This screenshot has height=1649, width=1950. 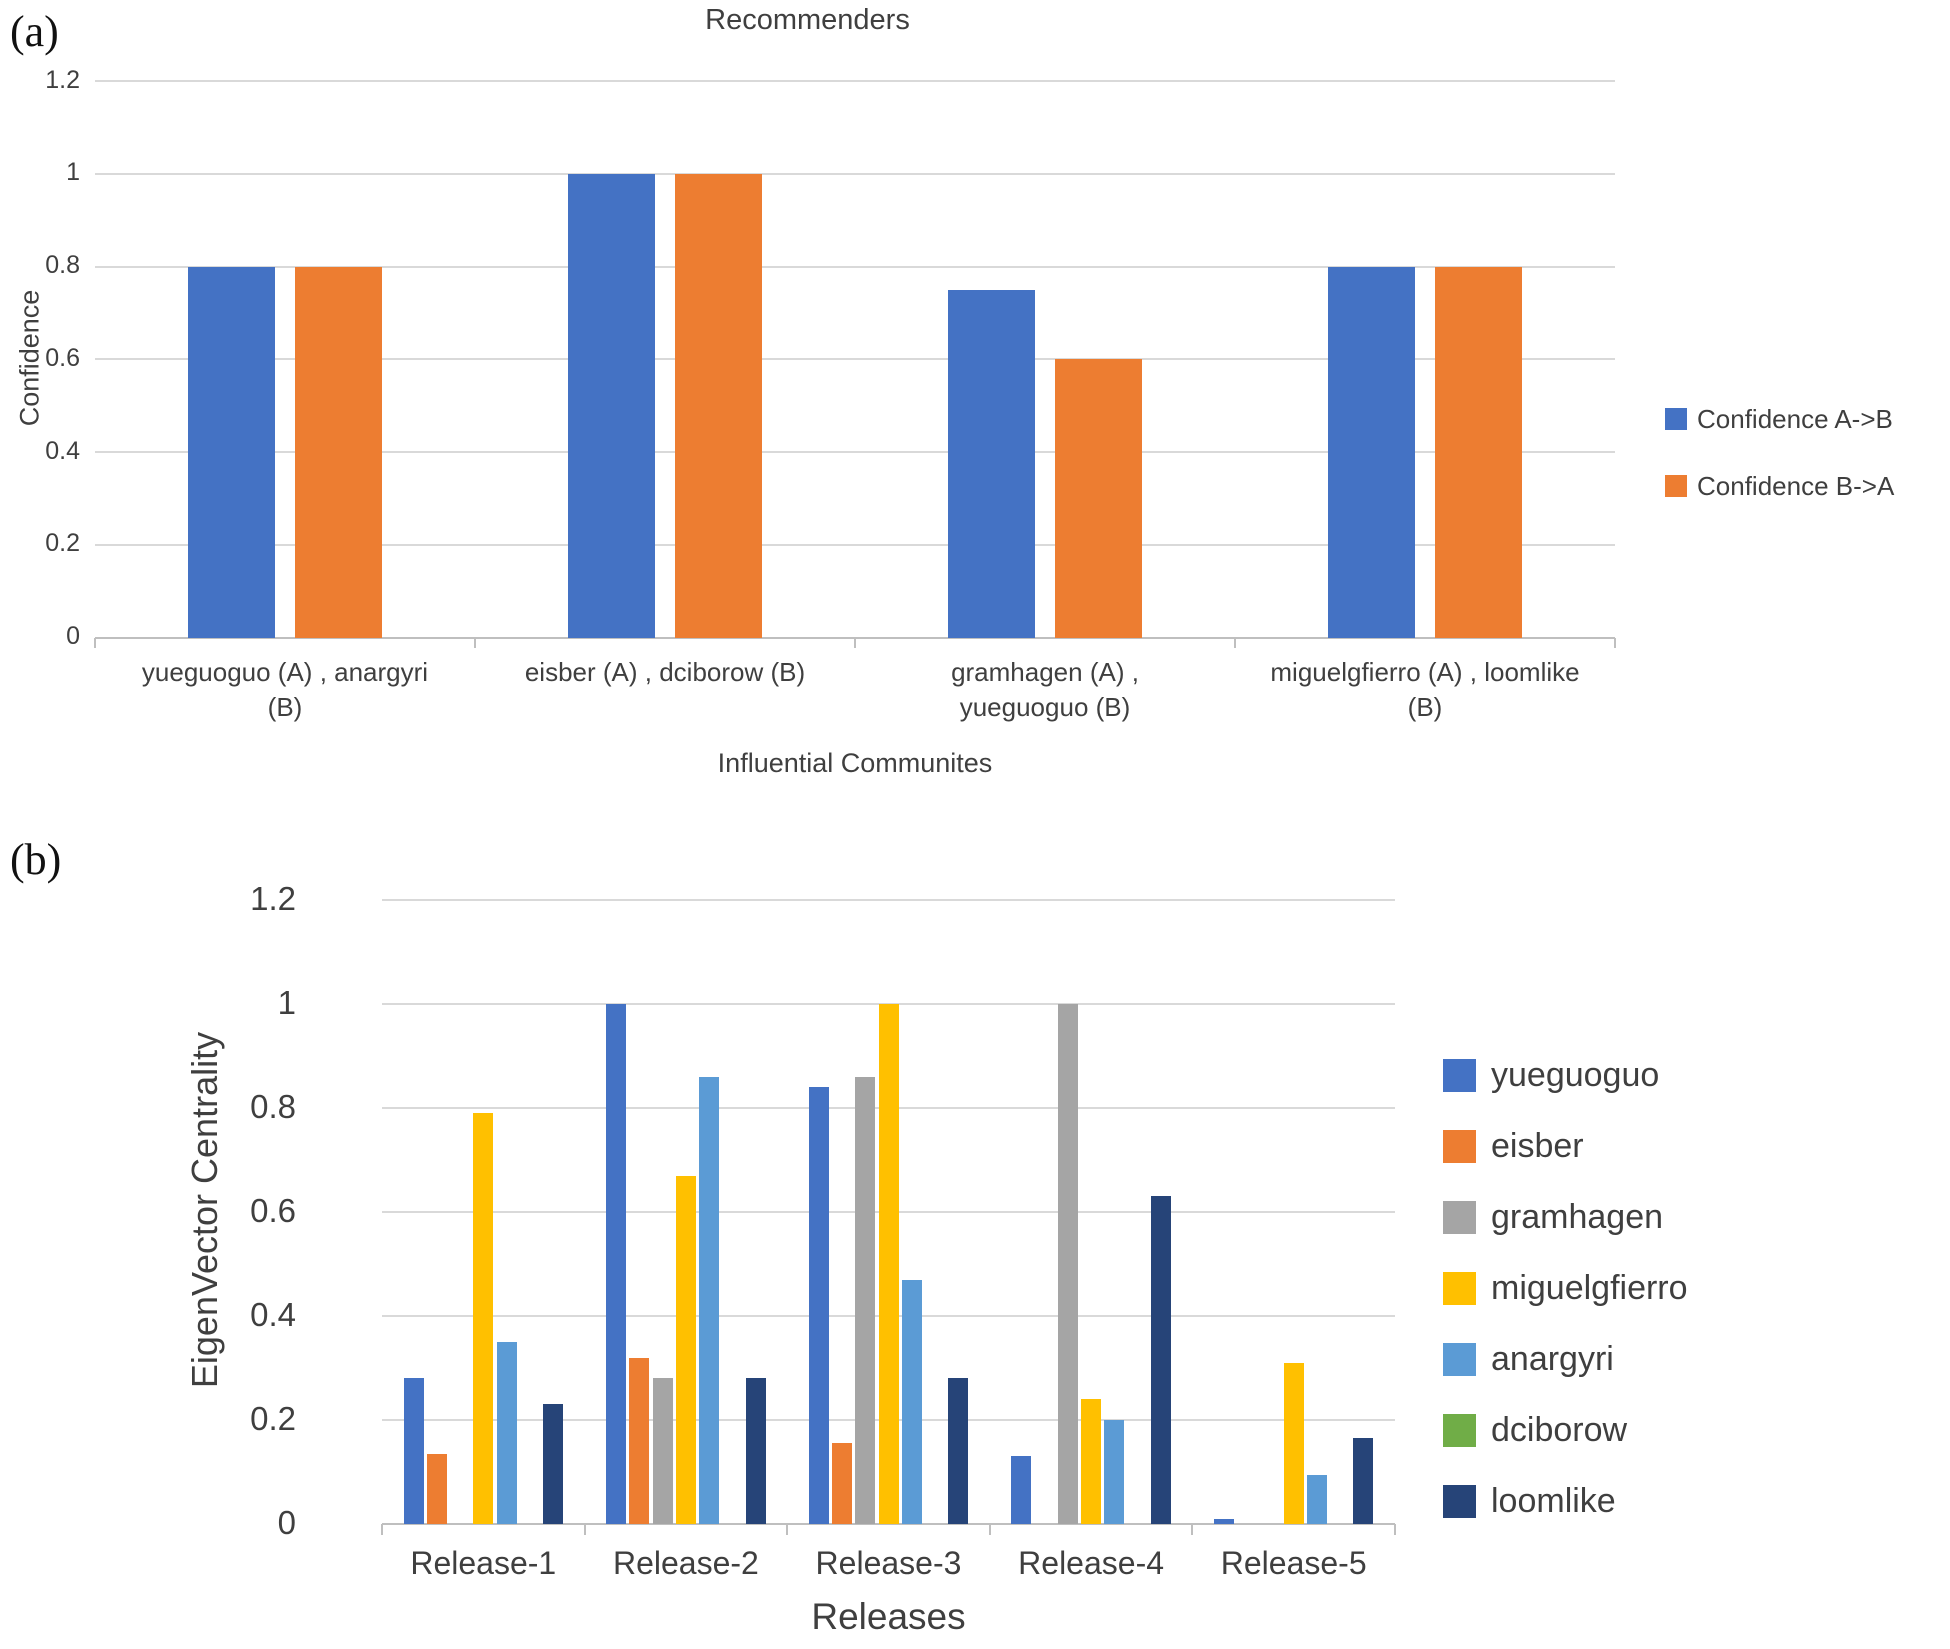 What do you see at coordinates (685, 1563) in the screenshot?
I see `category-label: Release-2` at bounding box center [685, 1563].